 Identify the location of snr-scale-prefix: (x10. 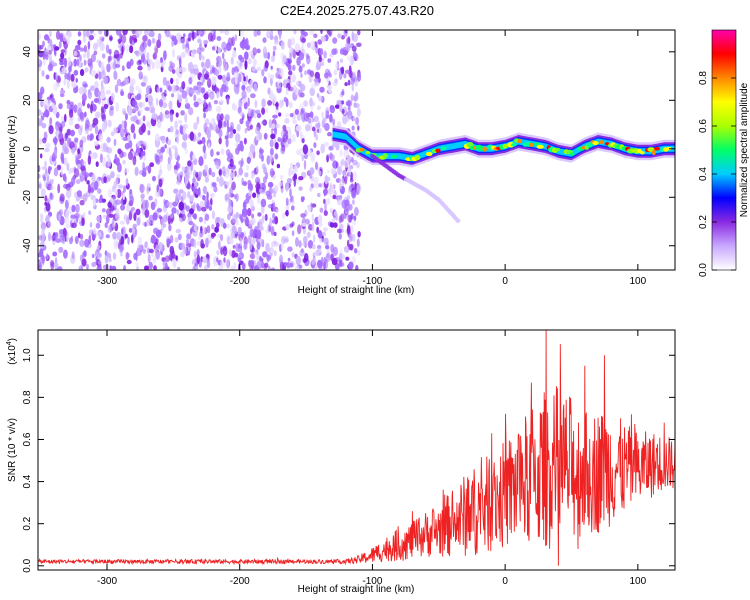
(12, 355).